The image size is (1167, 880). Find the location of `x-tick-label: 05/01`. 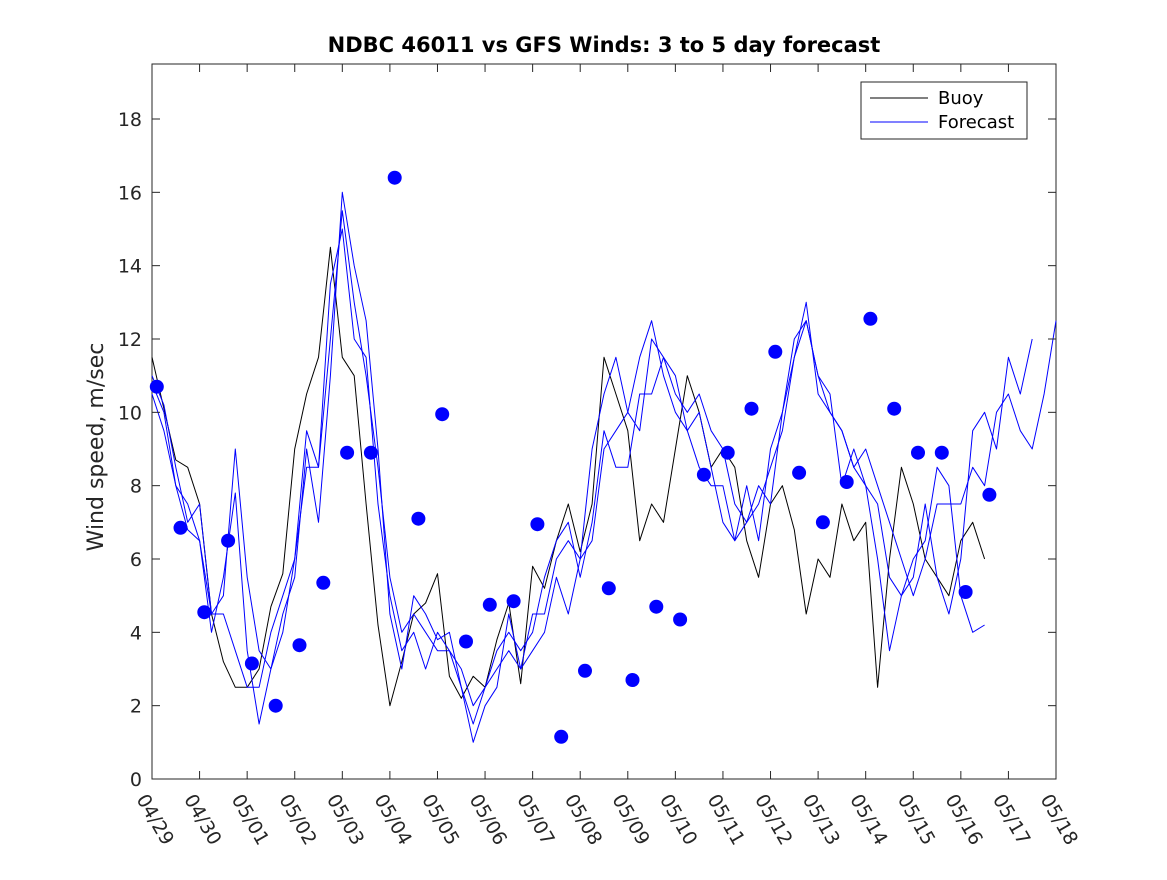

x-tick-label: 05/01 is located at coordinates (250, 820).